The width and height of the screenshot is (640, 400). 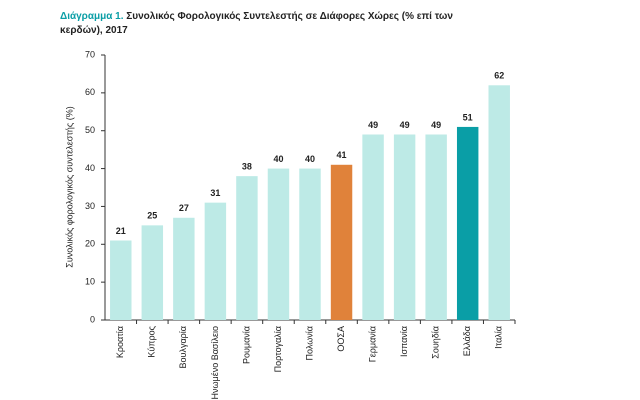 What do you see at coordinates (121, 231) in the screenshot?
I see `value-label: 21` at bounding box center [121, 231].